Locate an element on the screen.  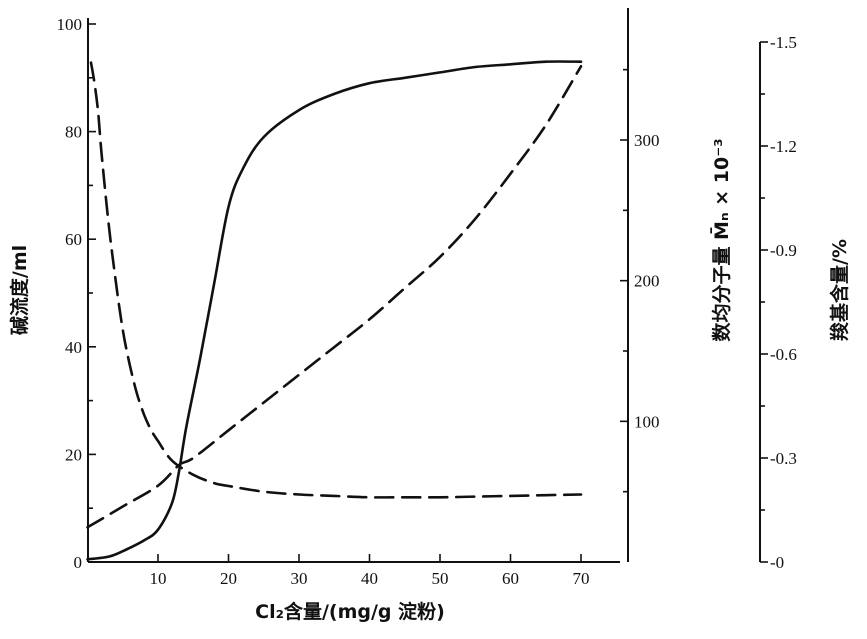
mn-y-tick-label: 100 is located at coordinates (647, 421).